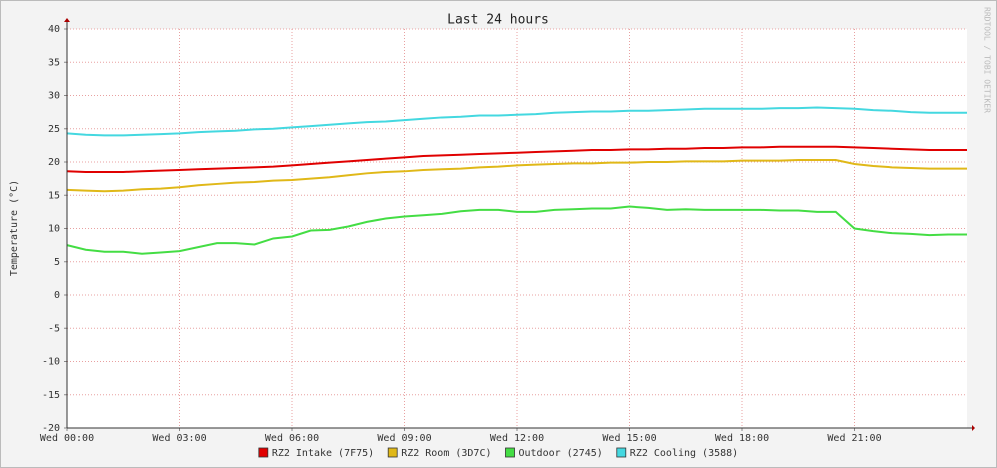  I want to click on y-arrow, so click(67, 20).